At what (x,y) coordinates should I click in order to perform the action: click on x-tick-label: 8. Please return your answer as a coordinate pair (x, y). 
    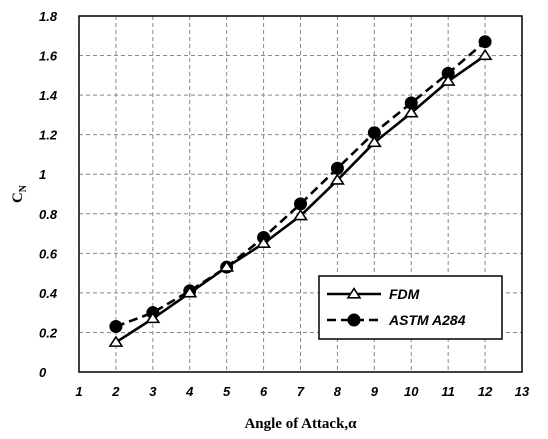
    Looking at the image, I should click on (338, 391).